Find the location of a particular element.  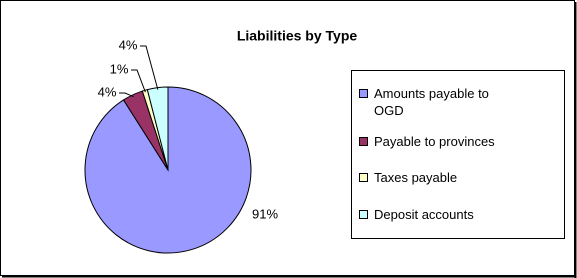

legend-entry: Payable to provinces is located at coordinates (456, 141).